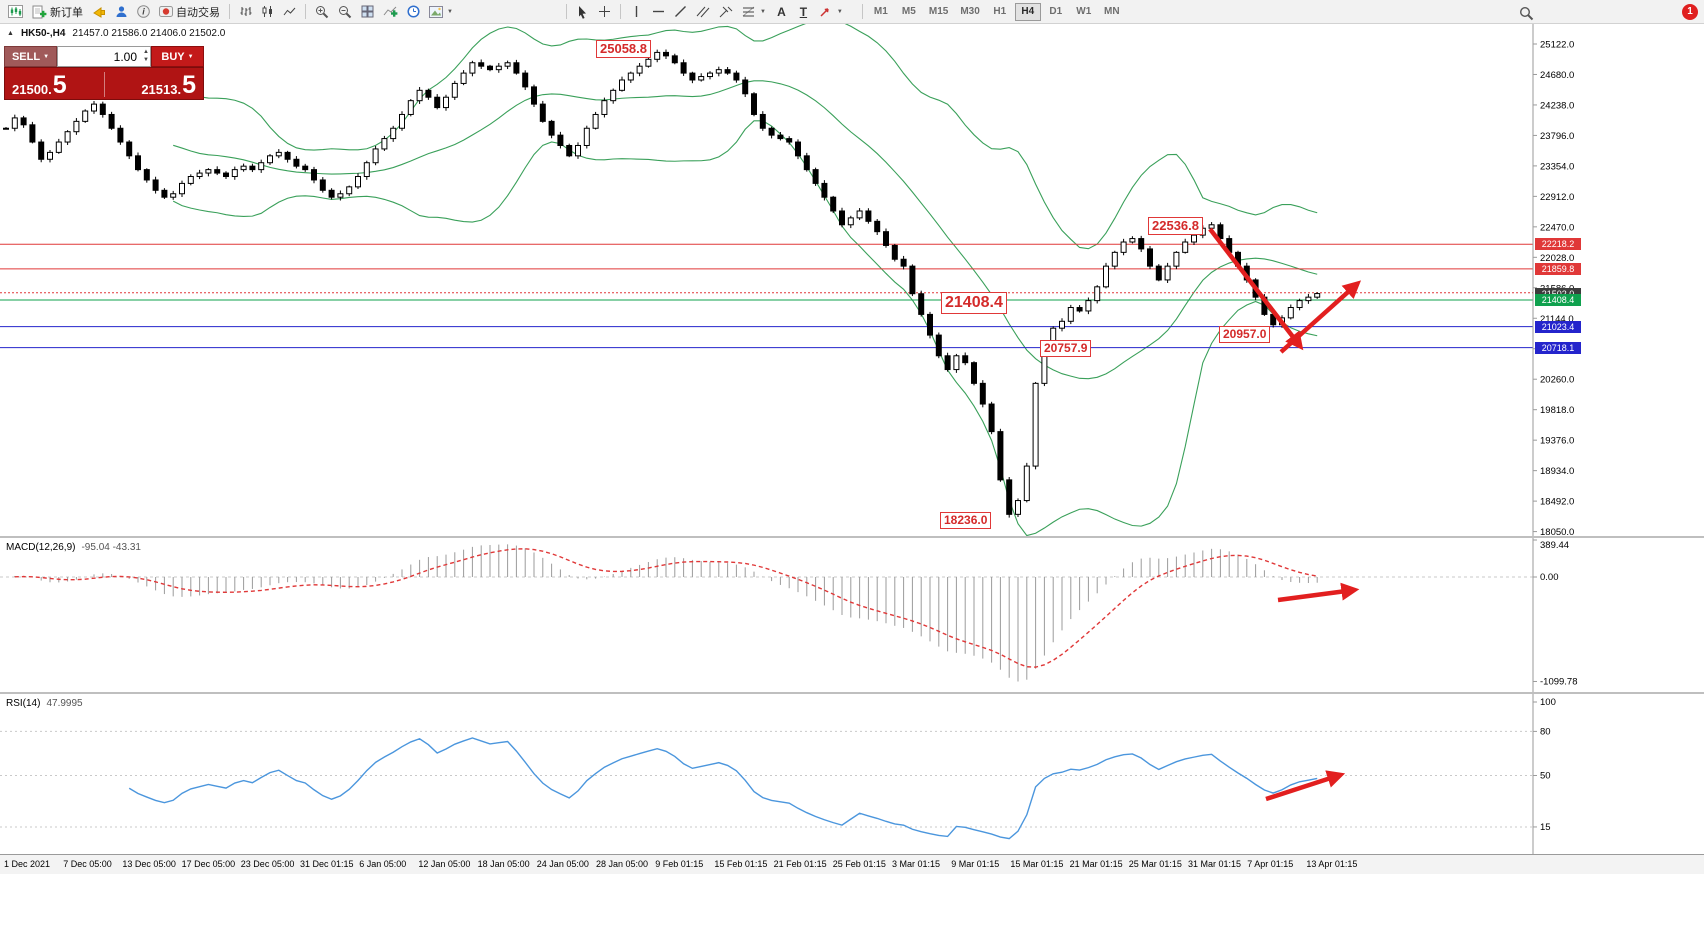 Image resolution: width=1704 pixels, height=949 pixels. What do you see at coordinates (679, 864) in the screenshot?
I see `time-axis-label: 9 Feb 01:15` at bounding box center [679, 864].